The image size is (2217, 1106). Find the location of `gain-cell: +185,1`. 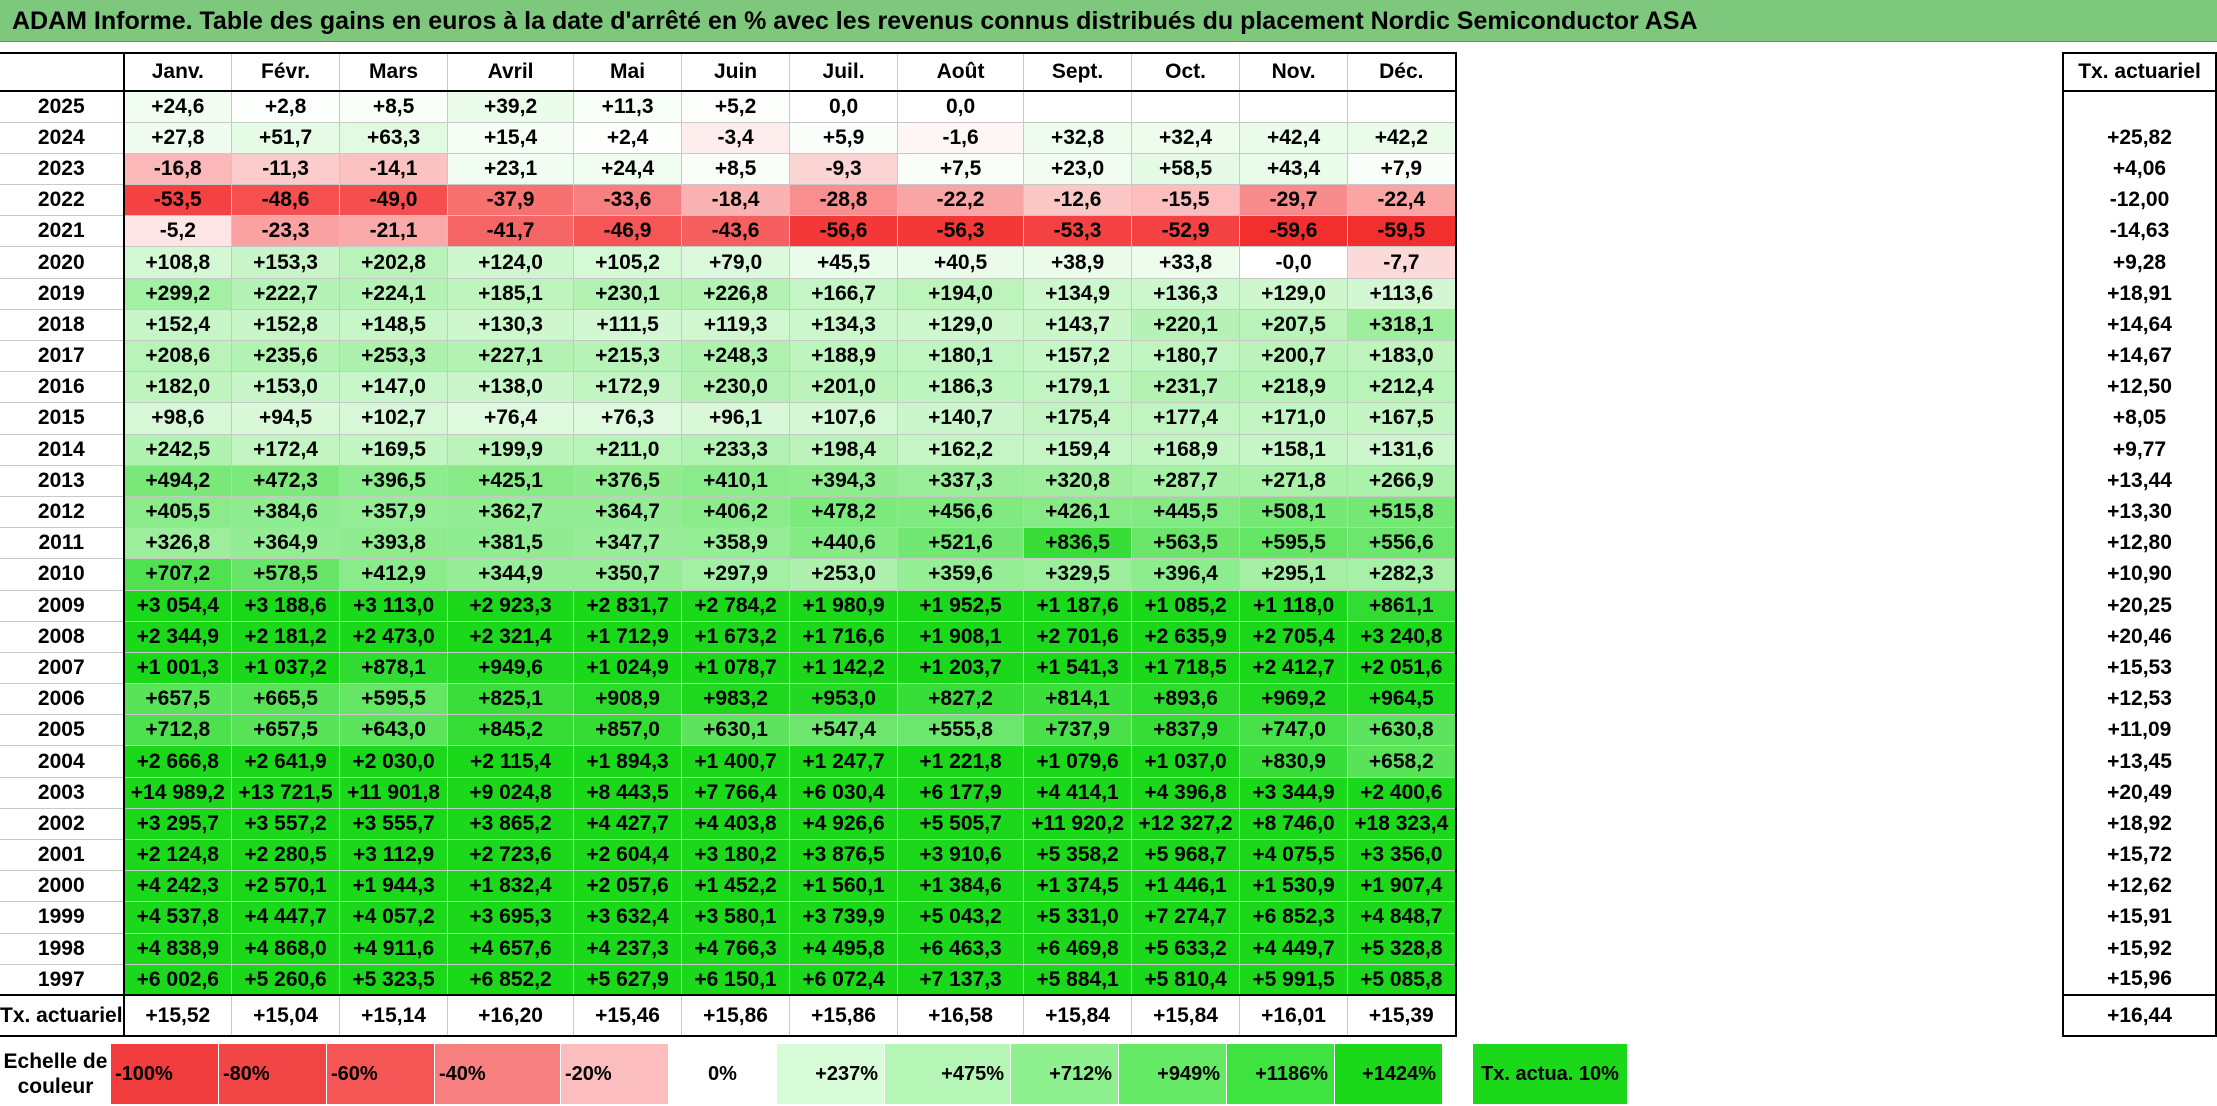

gain-cell: +185,1 is located at coordinates (511, 293).